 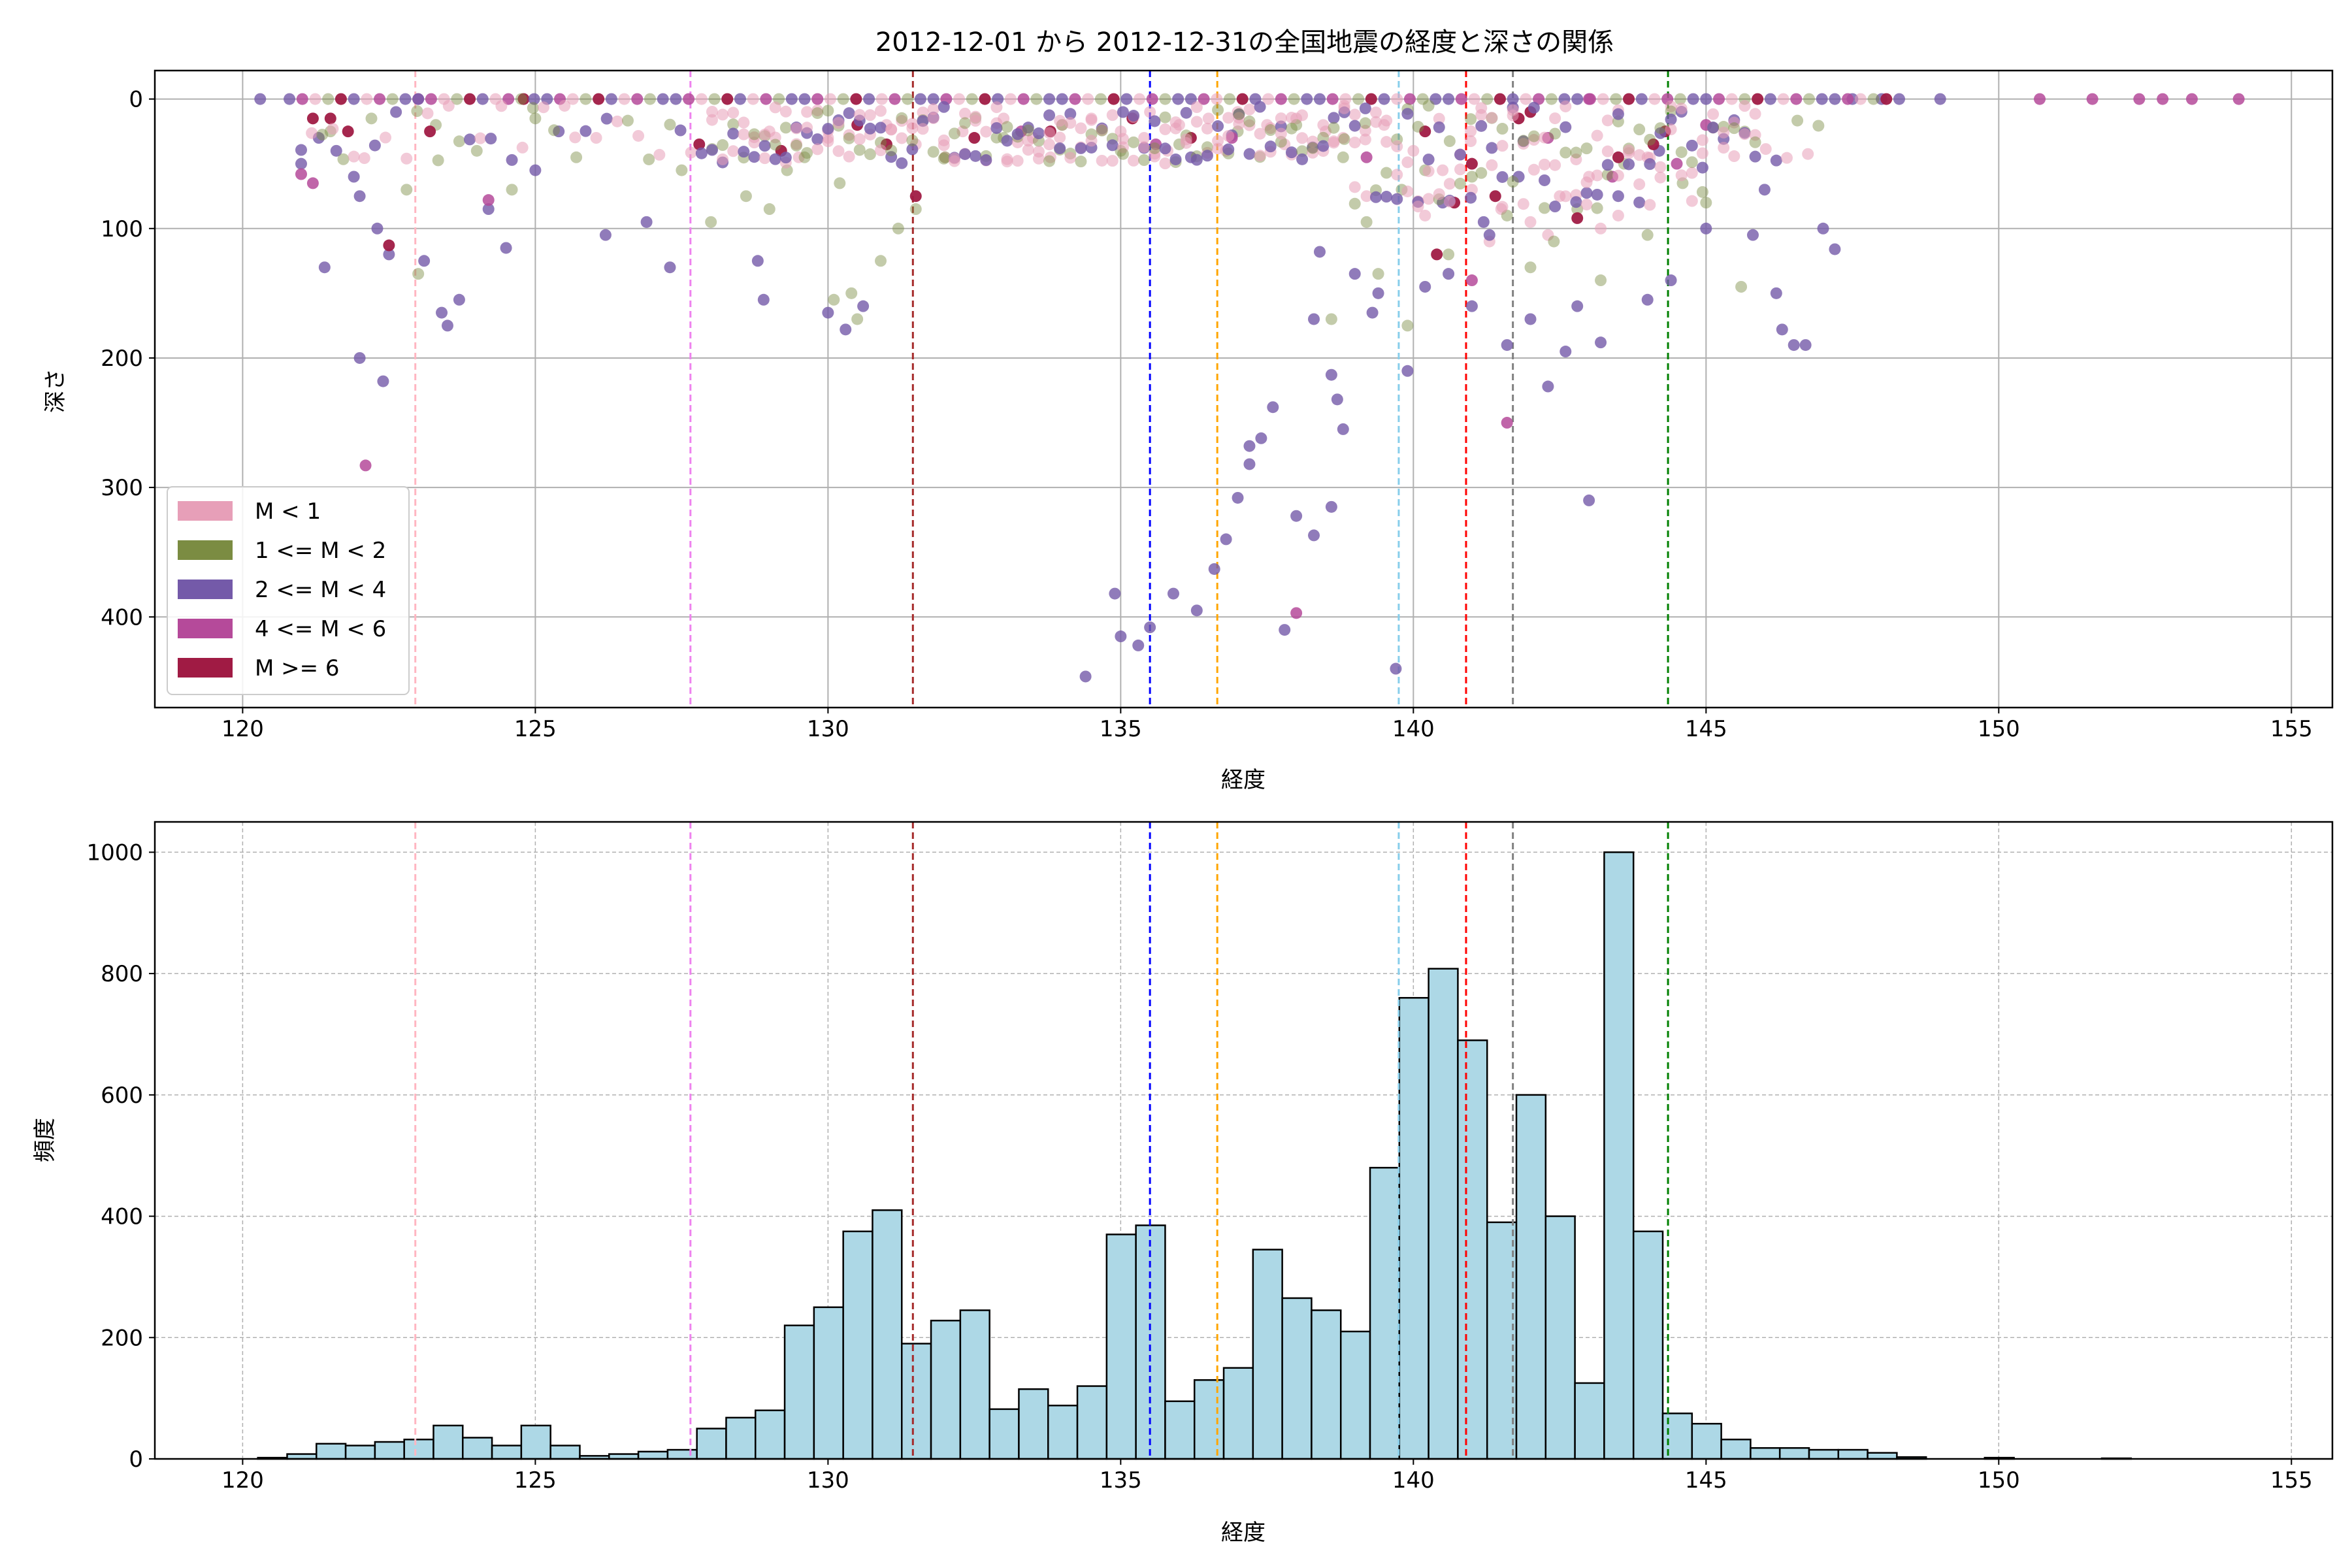 I want to click on histogram-y-tick-label: 600, so click(x=122, y=1096).